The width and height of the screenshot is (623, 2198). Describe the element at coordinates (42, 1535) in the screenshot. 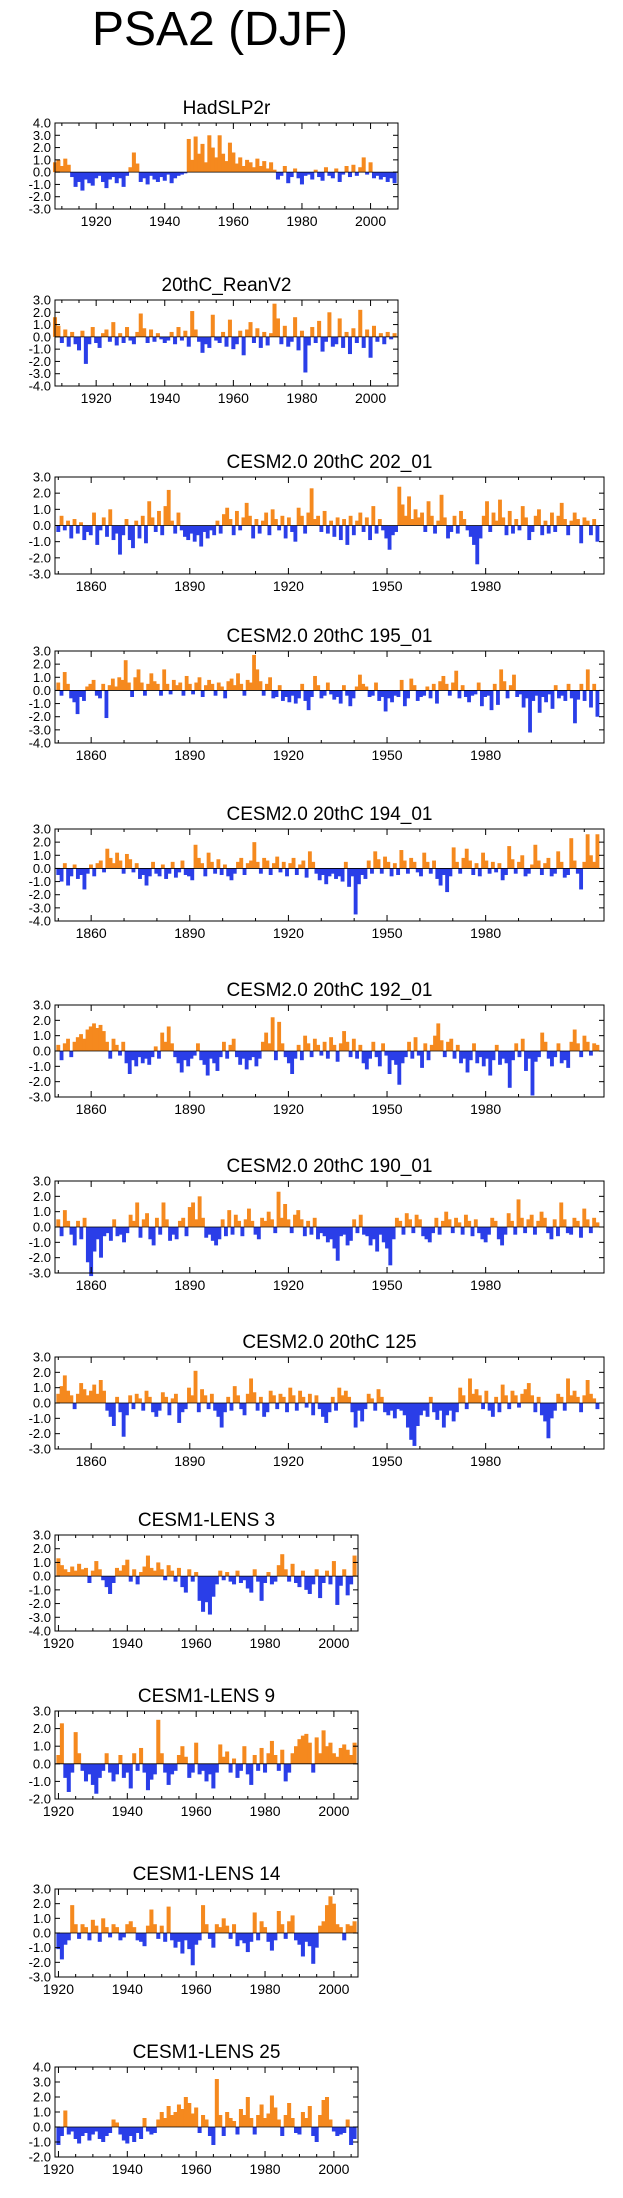

I see `y-tick-label: 3.0` at that location.